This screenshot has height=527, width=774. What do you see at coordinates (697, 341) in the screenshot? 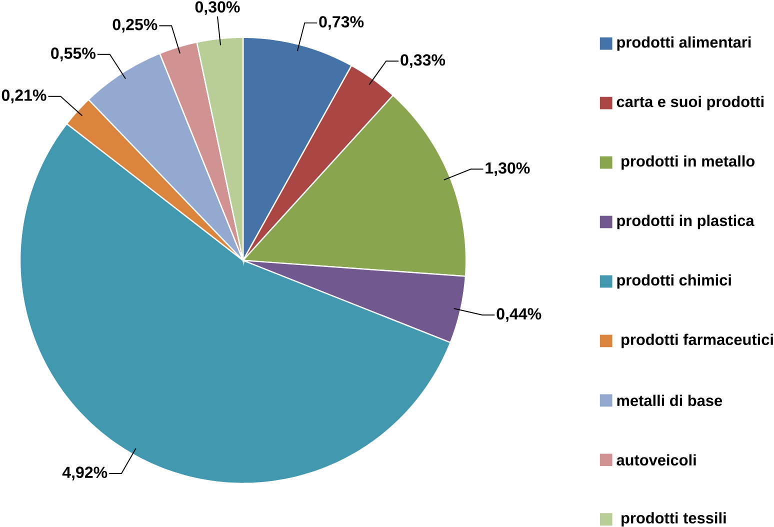
I see `legend-label: prodotti farmaceutici` at bounding box center [697, 341].